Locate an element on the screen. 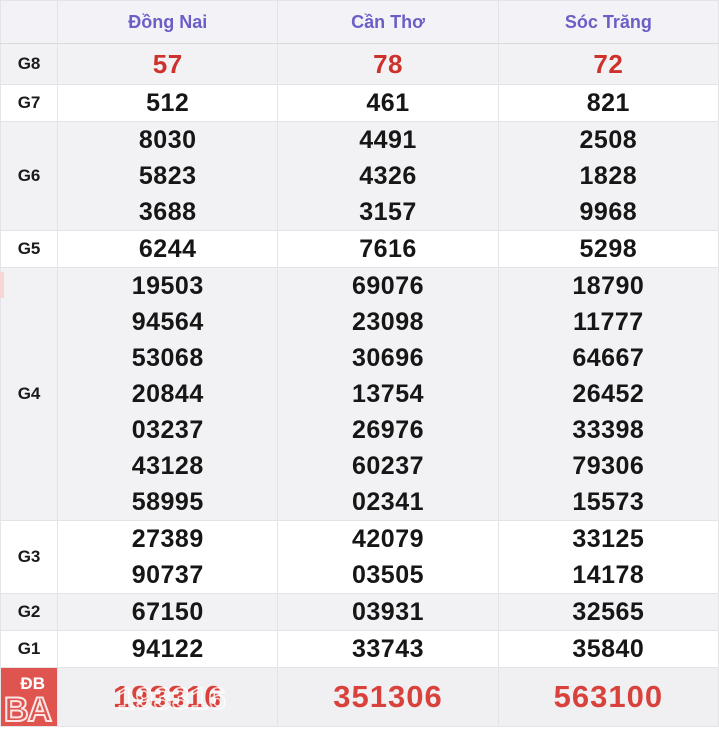 Image resolution: width=719 pixels, height=729 pixels. result-number: 14178 is located at coordinates (608, 574).